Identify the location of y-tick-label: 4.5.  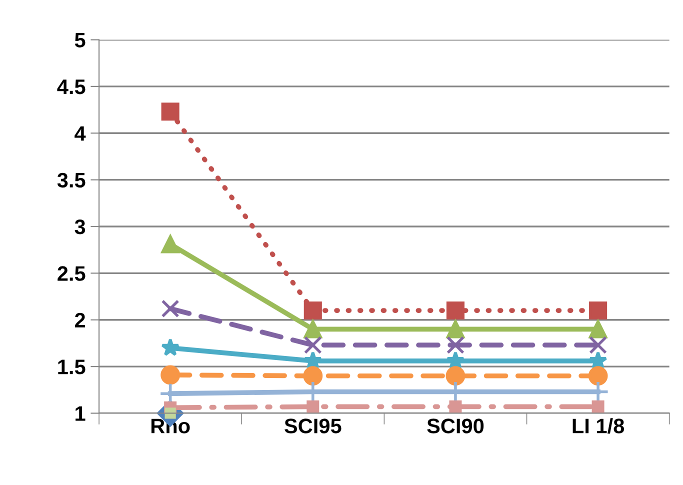
(71, 87).